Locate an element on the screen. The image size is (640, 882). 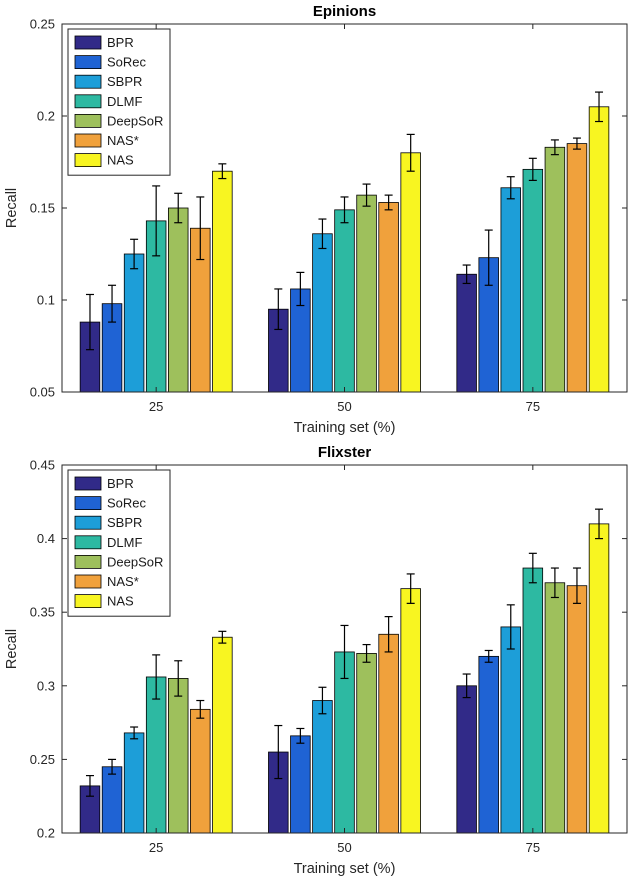
y-tick-label: 0.15 is located at coordinates (42, 208).